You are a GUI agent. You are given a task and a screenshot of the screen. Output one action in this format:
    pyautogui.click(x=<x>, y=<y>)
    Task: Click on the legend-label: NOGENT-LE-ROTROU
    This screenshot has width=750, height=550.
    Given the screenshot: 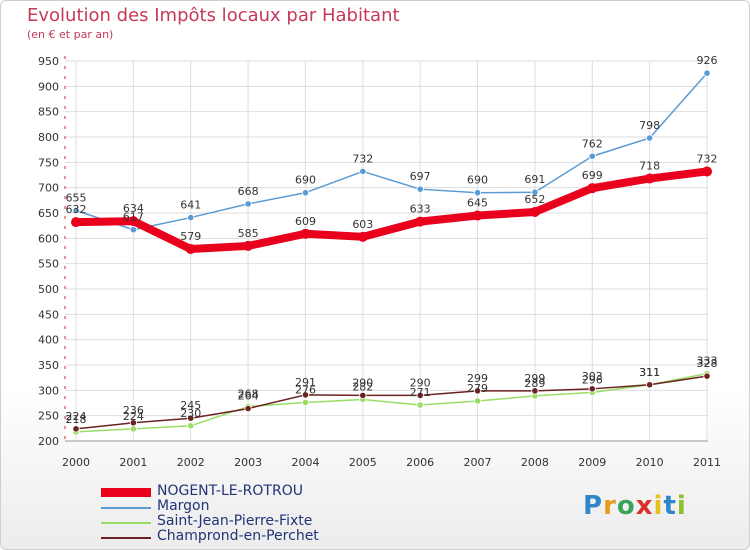 What is the action you would take?
    pyautogui.click(x=230, y=491)
    